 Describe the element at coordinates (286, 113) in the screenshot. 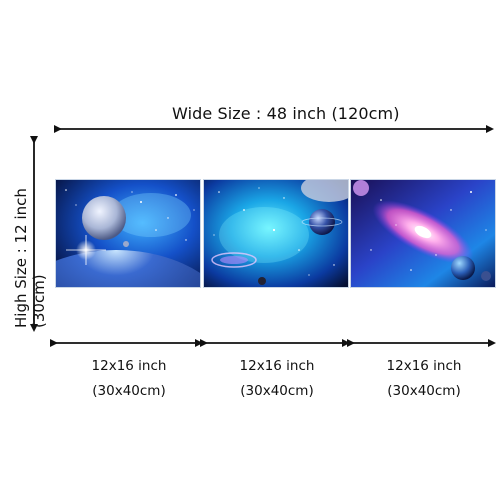

I see `wide-size-label: Wide Size : 48 inch (120cm)` at that location.